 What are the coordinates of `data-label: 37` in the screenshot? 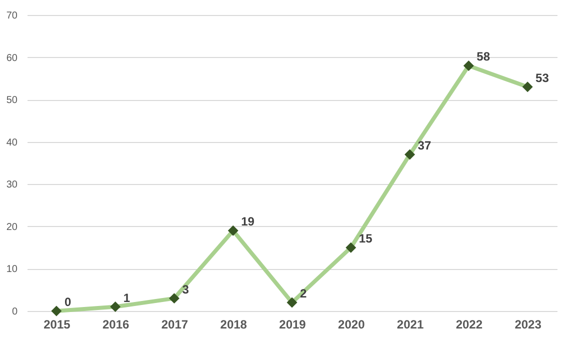 It's located at (425, 145).